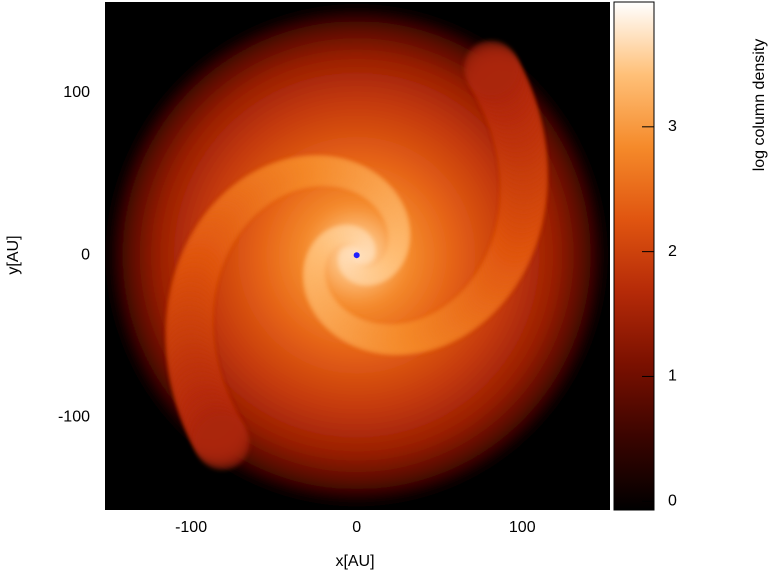  What do you see at coordinates (354, 561) in the screenshot?
I see `x-axis-title: x[AU]` at bounding box center [354, 561].